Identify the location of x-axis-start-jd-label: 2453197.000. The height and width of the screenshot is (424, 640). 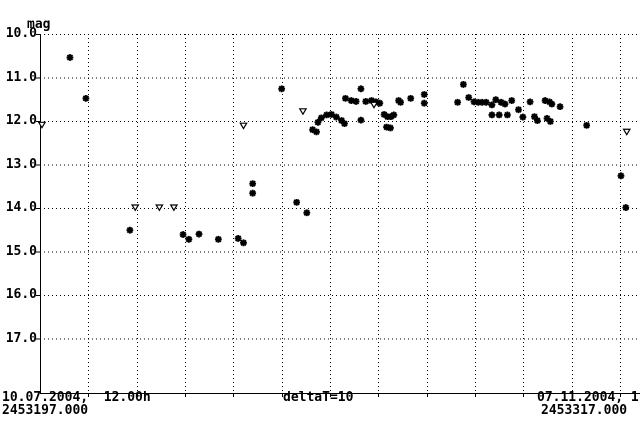
(45, 410).